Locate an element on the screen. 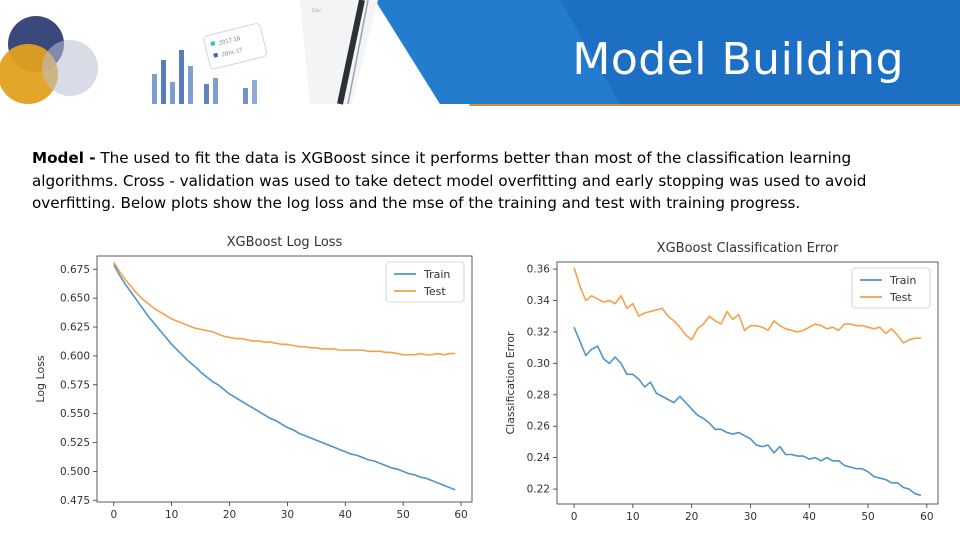 The height and width of the screenshot is (540, 960). tablet-edge is located at coordinates (339, 52).